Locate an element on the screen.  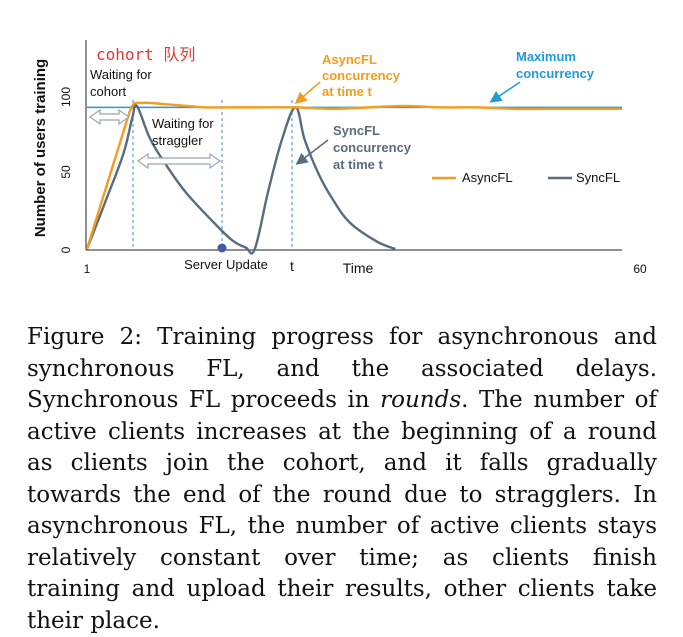
sync-note-line3: at time t is located at coordinates (358, 164).